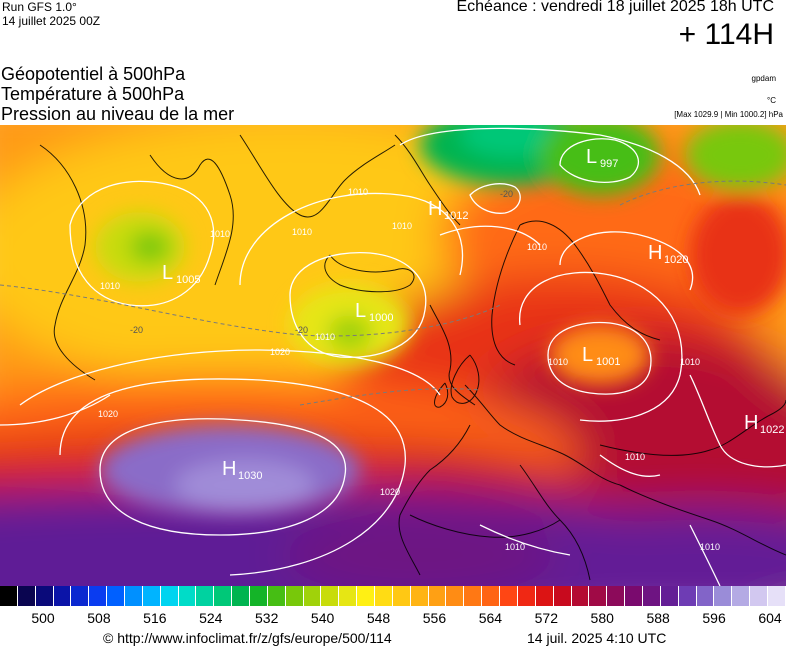  I want to click on svg-text: 1012, so click(456, 216).